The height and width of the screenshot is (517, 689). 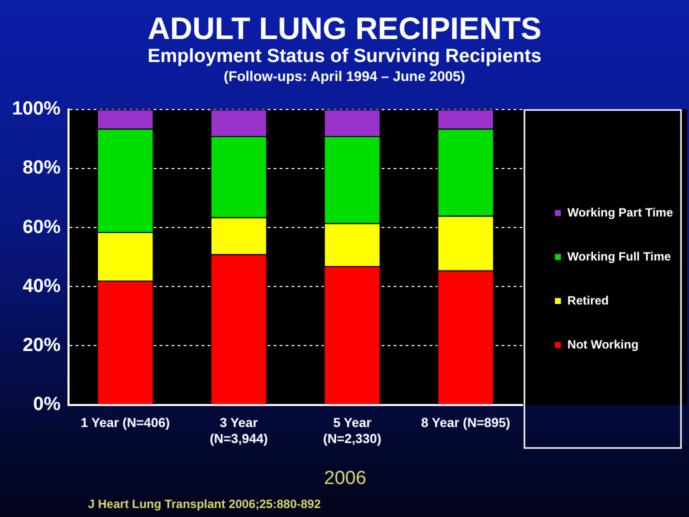 What do you see at coordinates (465, 422) in the screenshot?
I see `x-tick-label: 8 Year (N=895)` at bounding box center [465, 422].